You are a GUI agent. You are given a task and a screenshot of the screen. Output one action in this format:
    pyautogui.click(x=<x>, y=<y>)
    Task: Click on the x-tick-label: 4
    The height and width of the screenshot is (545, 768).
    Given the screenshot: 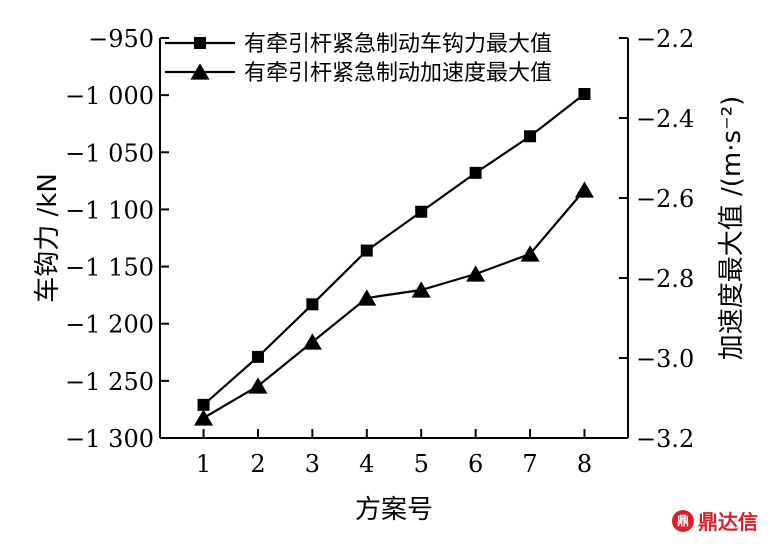 What is the action you would take?
    pyautogui.click(x=366, y=464)
    